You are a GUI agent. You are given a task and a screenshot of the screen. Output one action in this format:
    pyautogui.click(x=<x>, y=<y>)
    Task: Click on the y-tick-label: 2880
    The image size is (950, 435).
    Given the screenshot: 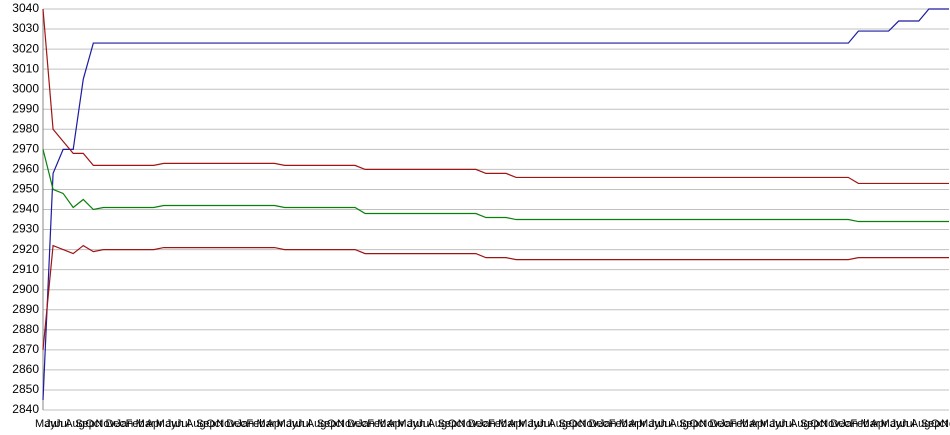 What is the action you would take?
    pyautogui.click(x=25, y=329)
    